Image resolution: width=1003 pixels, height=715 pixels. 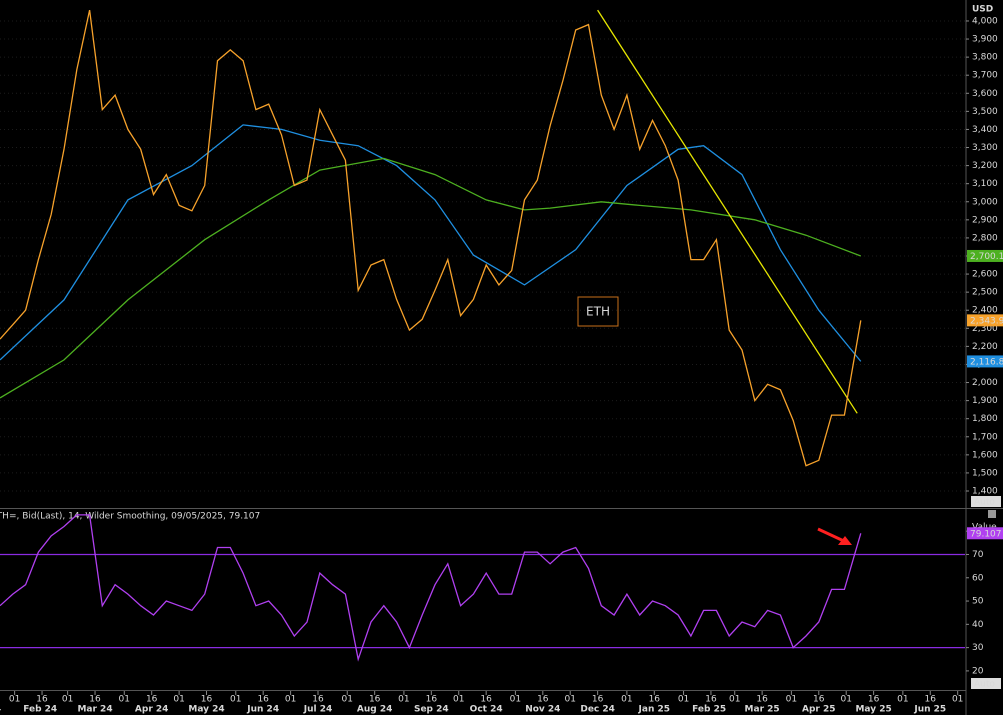 I want to click on y-tick-label: 4,000, so click(x=985, y=21).